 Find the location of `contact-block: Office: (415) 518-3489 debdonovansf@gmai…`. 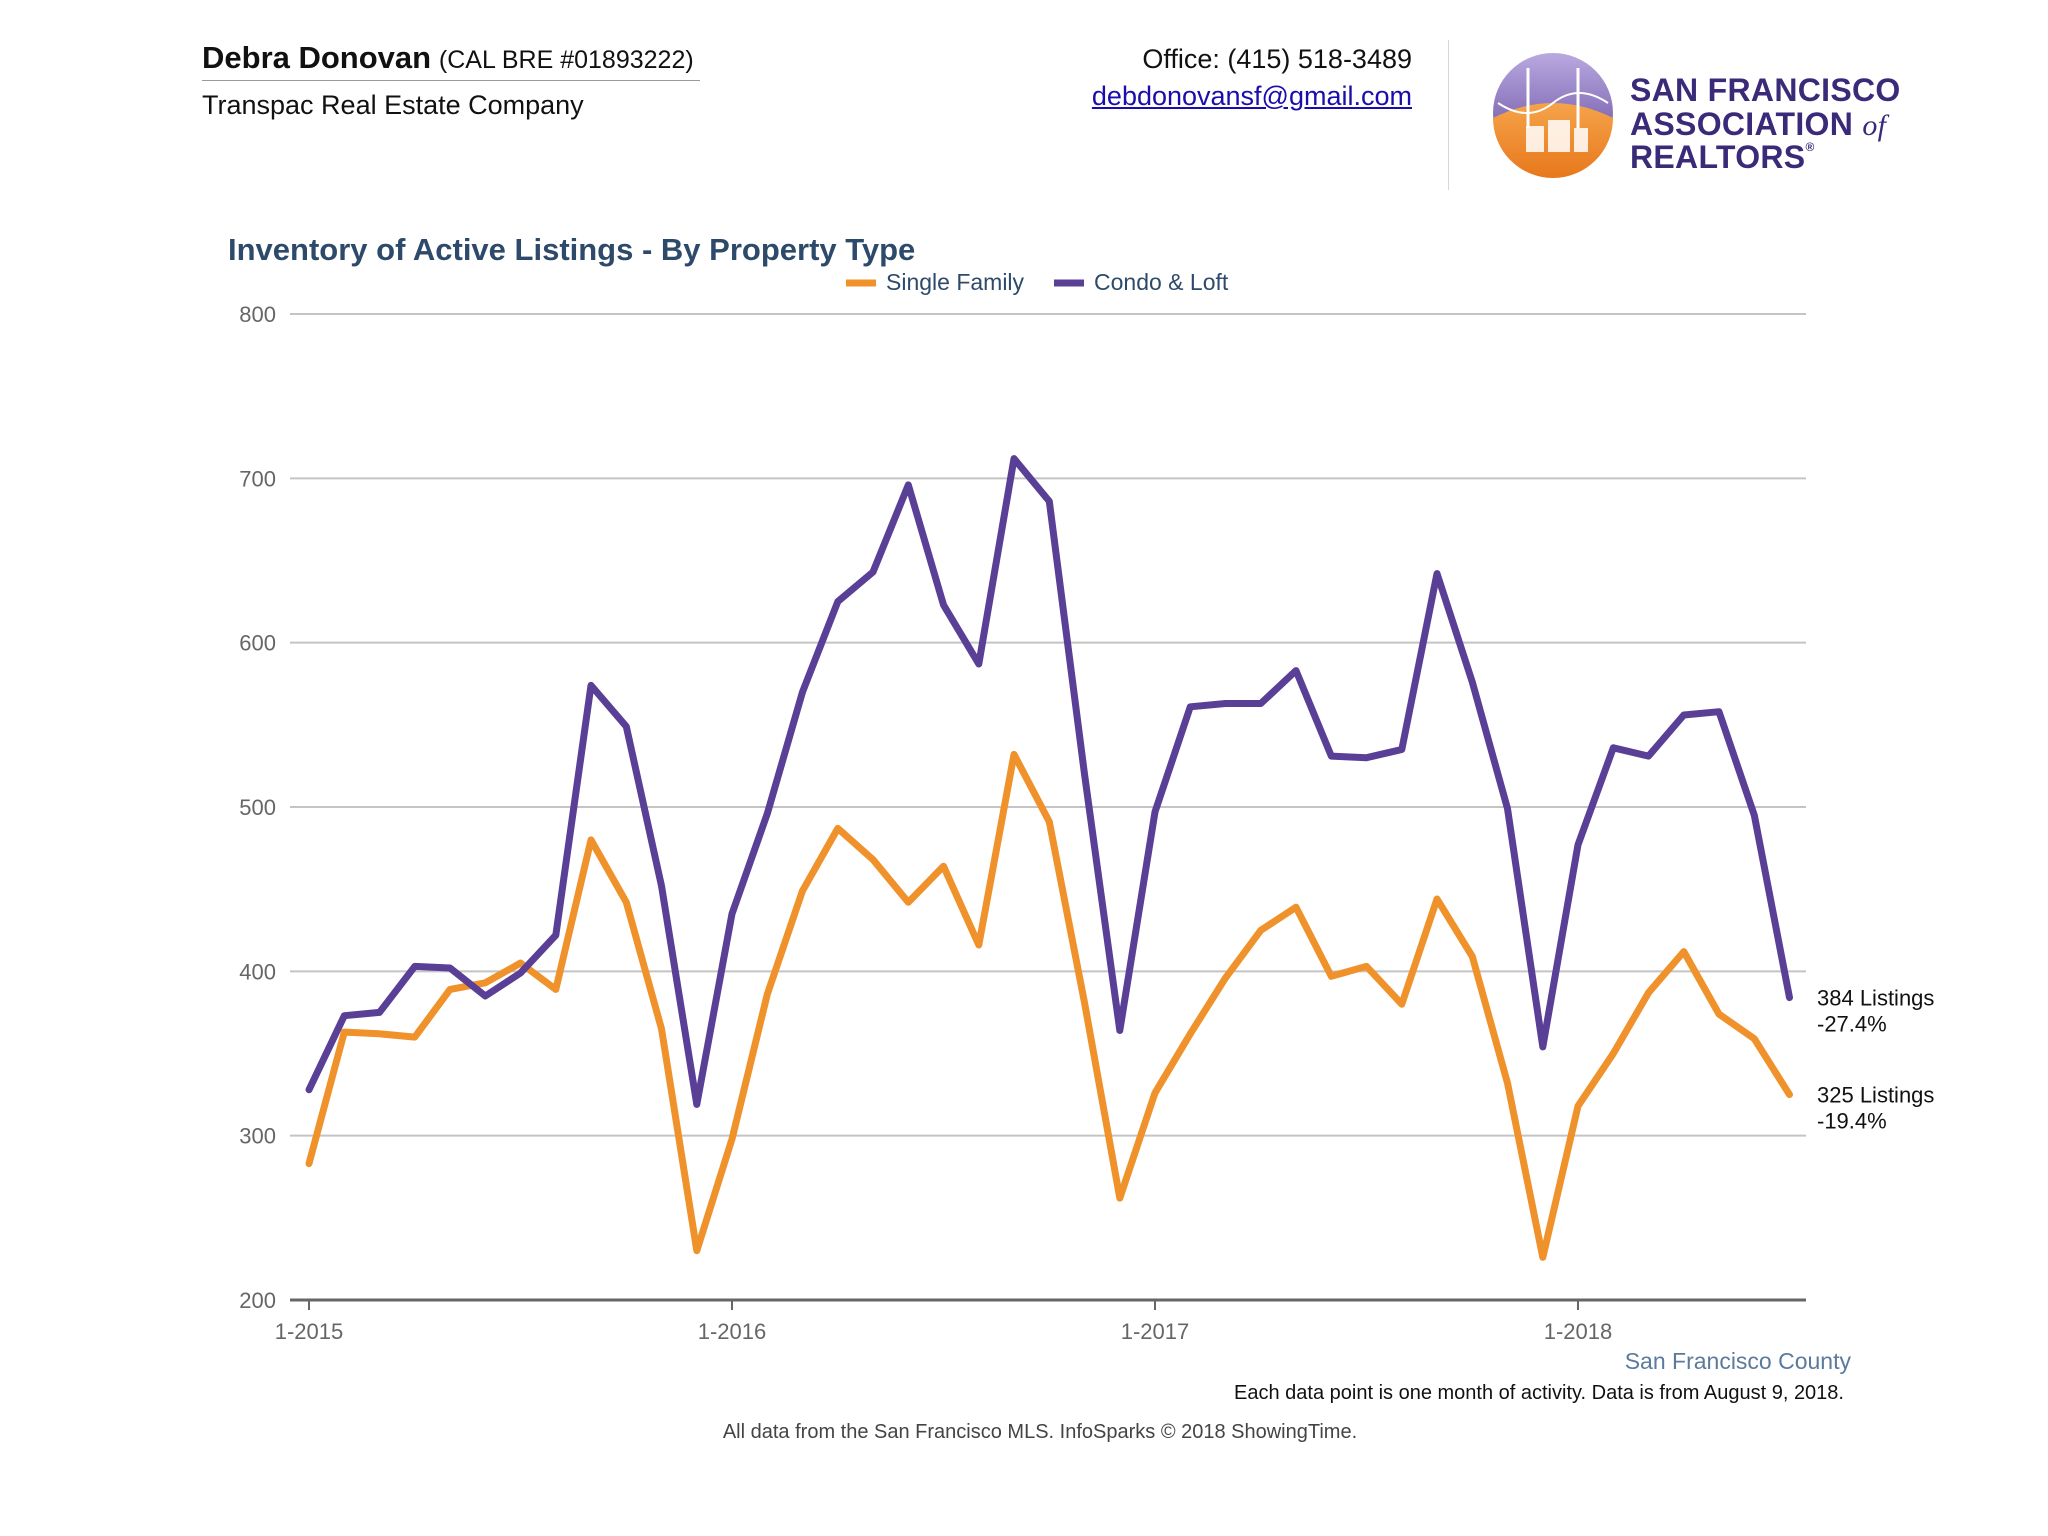

contact-block: Office: (415) 518-3489 debdonovansf@gmai… is located at coordinates (1252, 78).